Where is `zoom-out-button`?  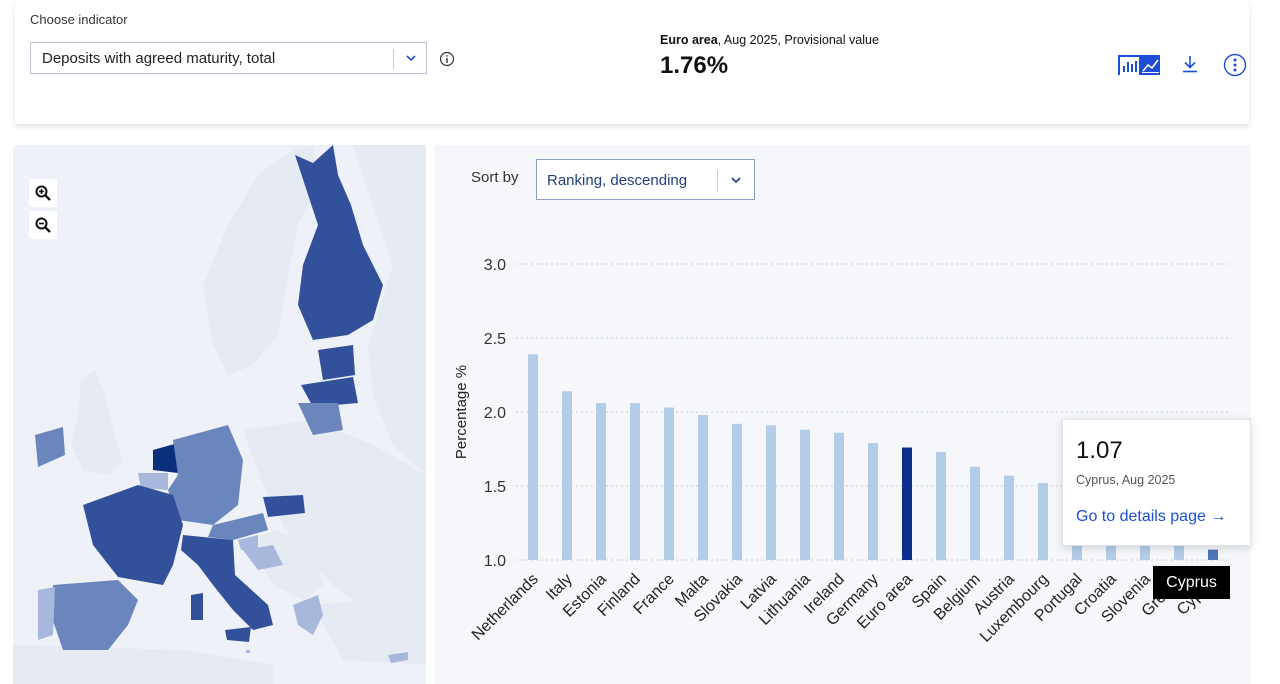
zoom-out-button is located at coordinates (43, 225).